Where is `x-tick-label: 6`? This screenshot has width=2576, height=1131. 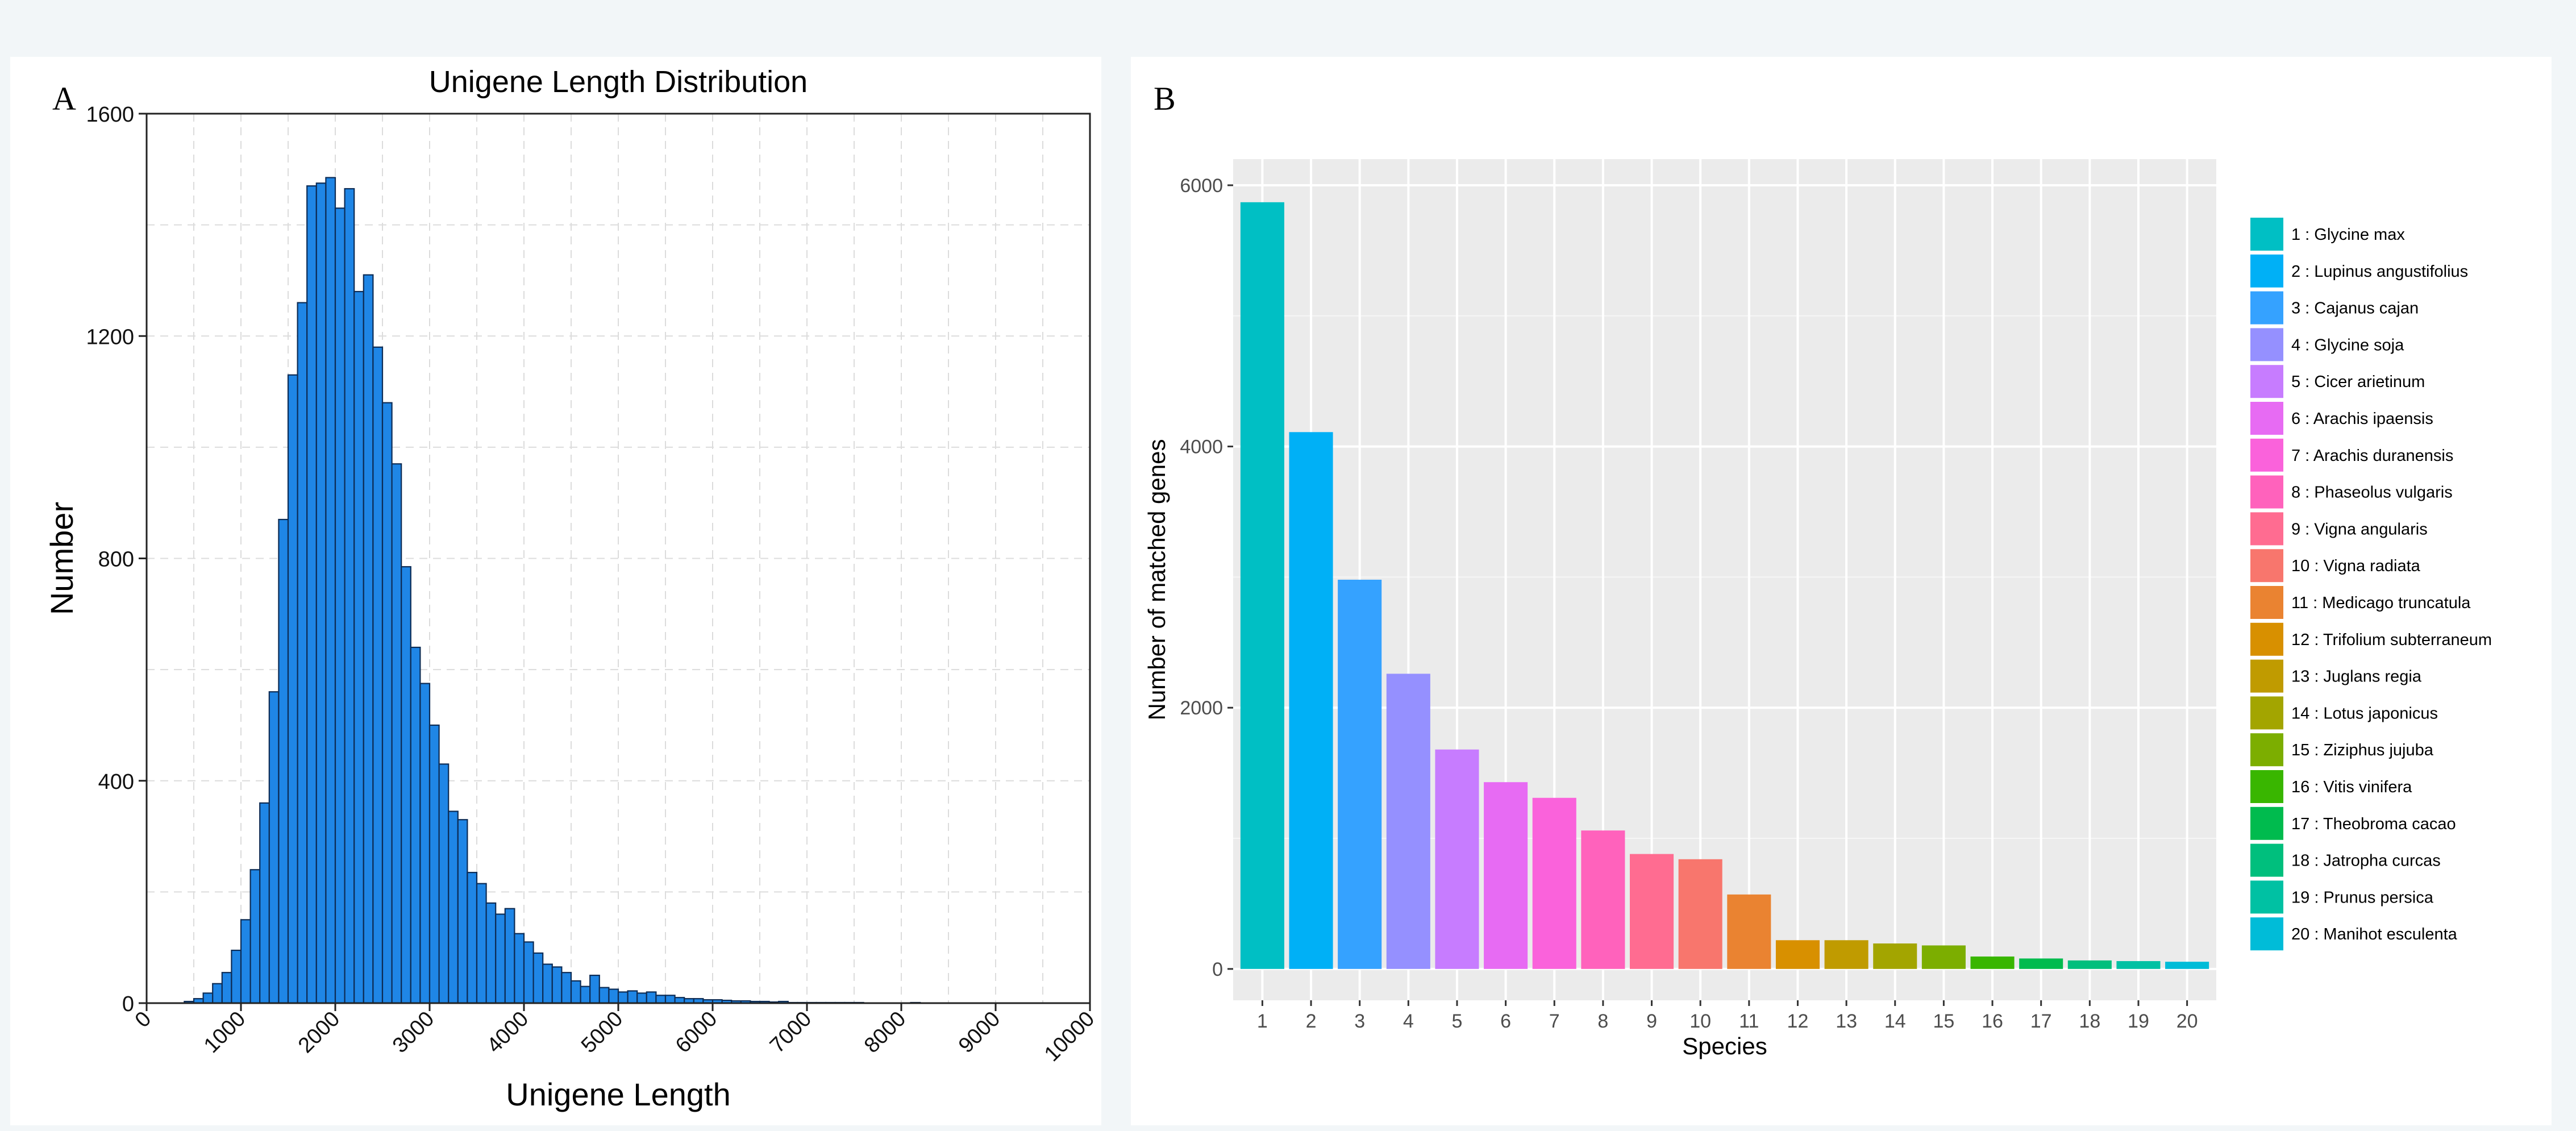 x-tick-label: 6 is located at coordinates (1505, 1022).